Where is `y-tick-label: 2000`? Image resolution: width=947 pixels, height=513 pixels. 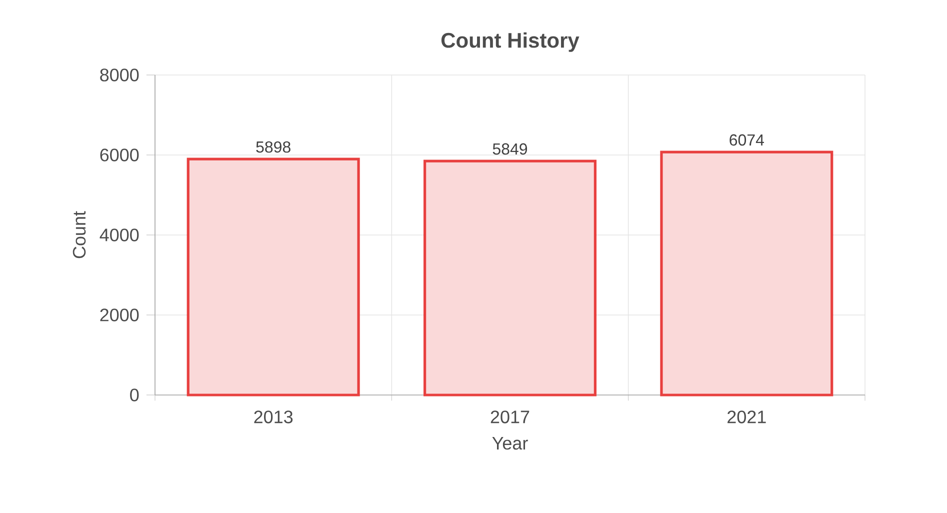
y-tick-label: 2000 is located at coordinates (119, 315).